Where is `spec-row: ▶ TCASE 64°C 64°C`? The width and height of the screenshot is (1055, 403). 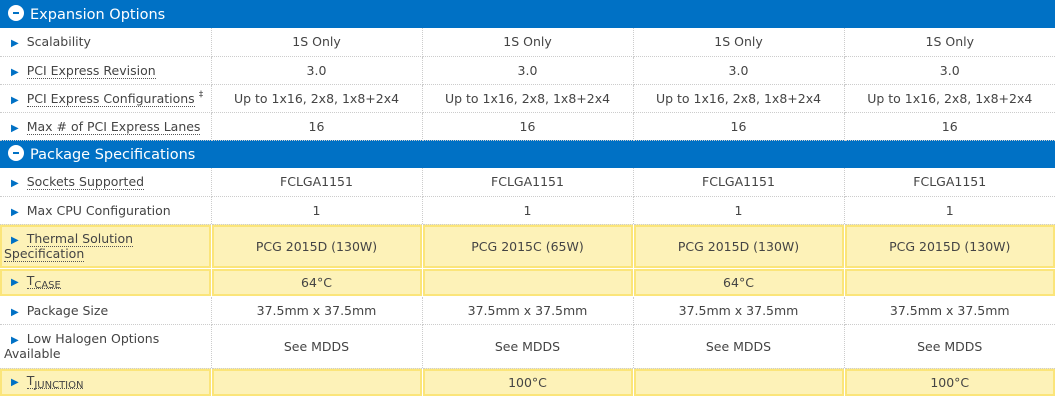 spec-row: ▶ TCASE 64°C 64°C is located at coordinates (527, 282).